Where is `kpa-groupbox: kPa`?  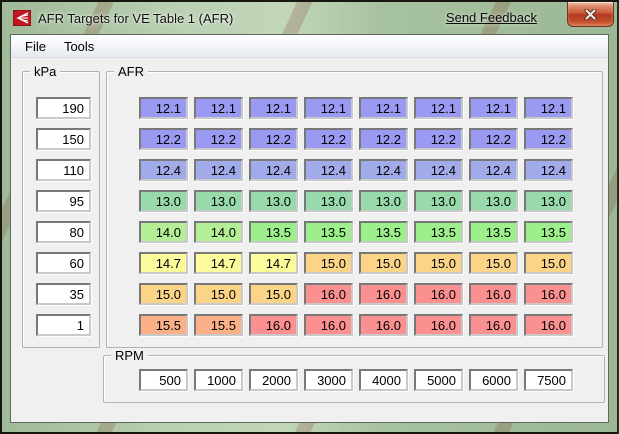
kpa-groupbox: kPa is located at coordinates (61, 206).